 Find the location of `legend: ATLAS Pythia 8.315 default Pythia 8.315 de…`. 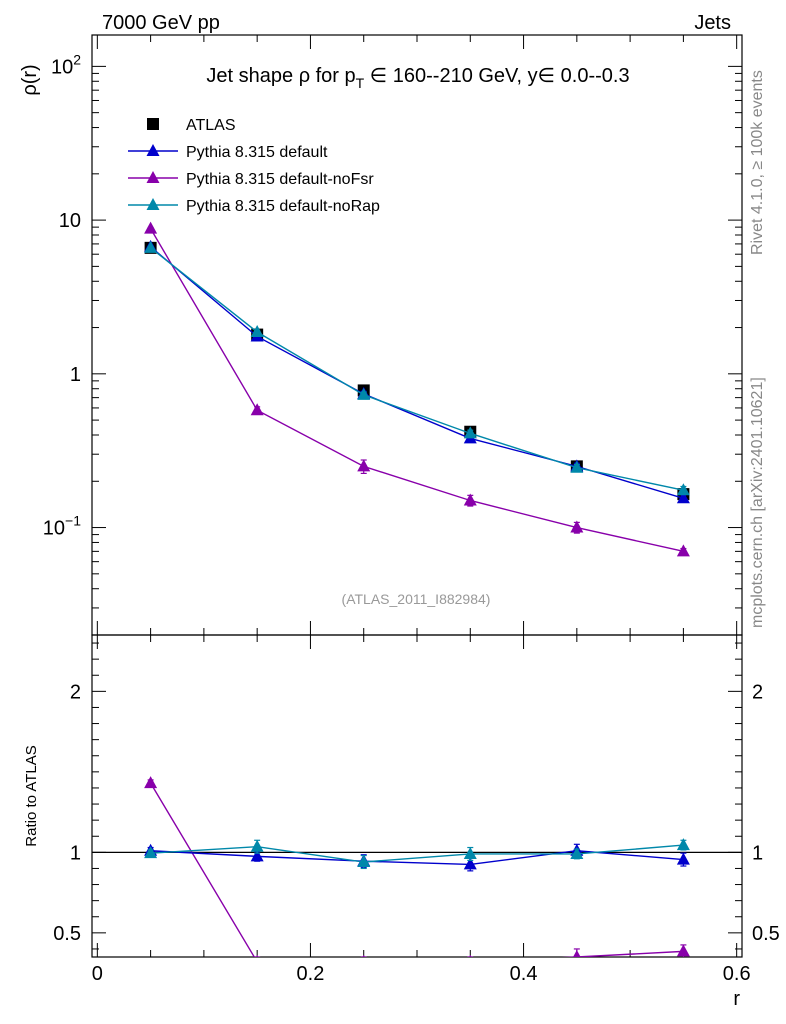

legend: ATLAS Pythia 8.315 default Pythia 8.315 de… is located at coordinates (254, 166).